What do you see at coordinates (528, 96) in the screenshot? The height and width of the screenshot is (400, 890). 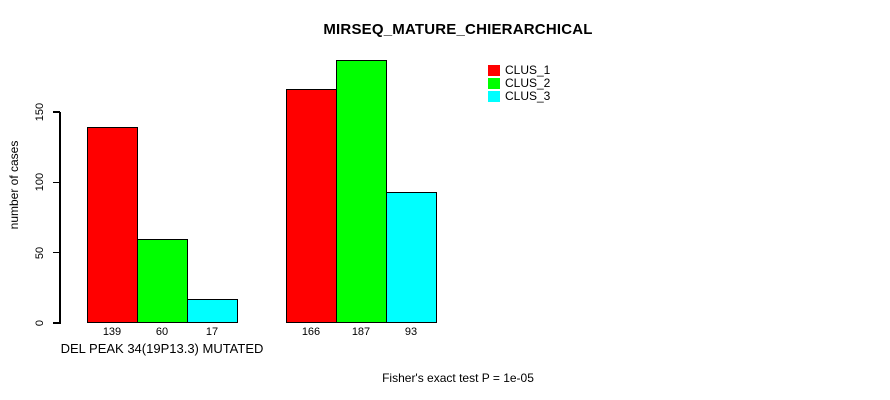 I see `legend-label: CLUS_3` at bounding box center [528, 96].